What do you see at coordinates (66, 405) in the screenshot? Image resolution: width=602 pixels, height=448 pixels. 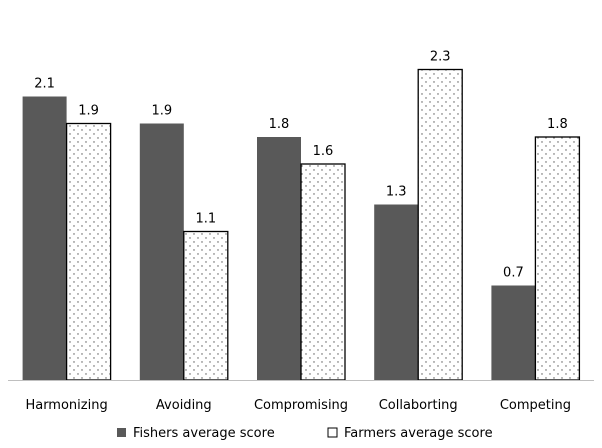 I see `x-tick-label: Harmonizing` at bounding box center [66, 405].